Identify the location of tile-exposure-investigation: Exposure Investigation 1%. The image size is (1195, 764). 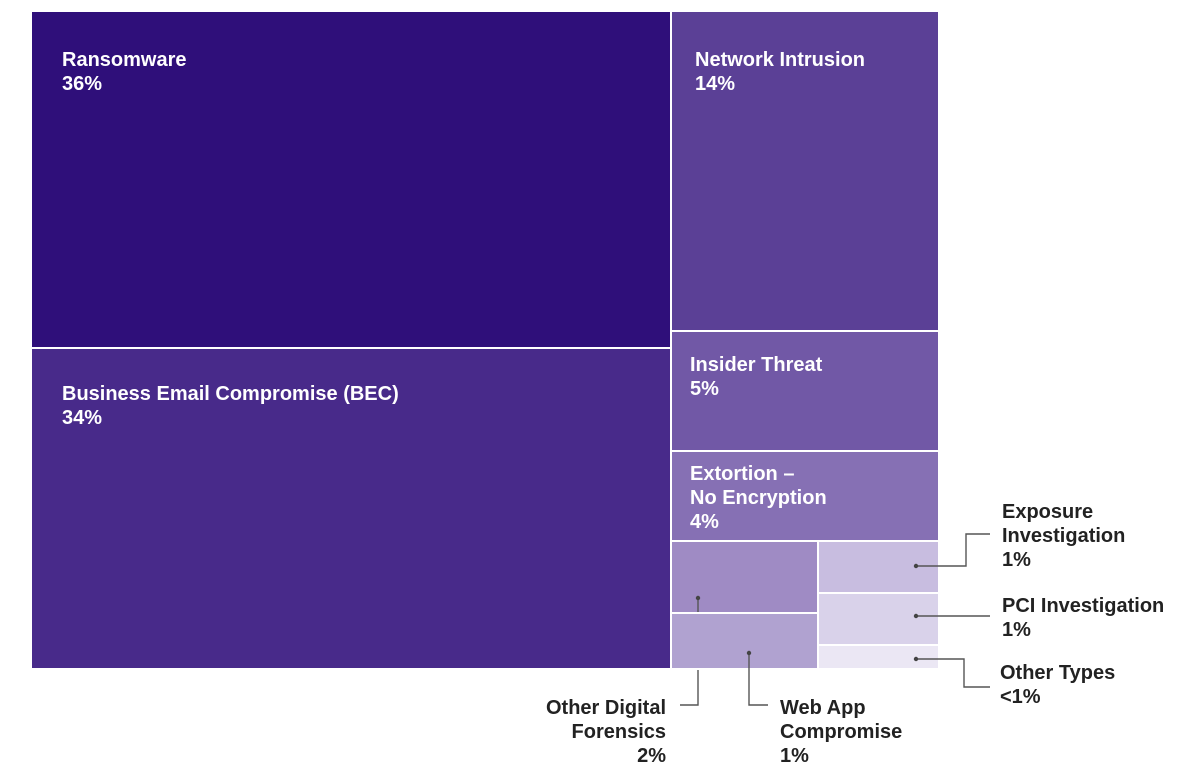
(971, 547).